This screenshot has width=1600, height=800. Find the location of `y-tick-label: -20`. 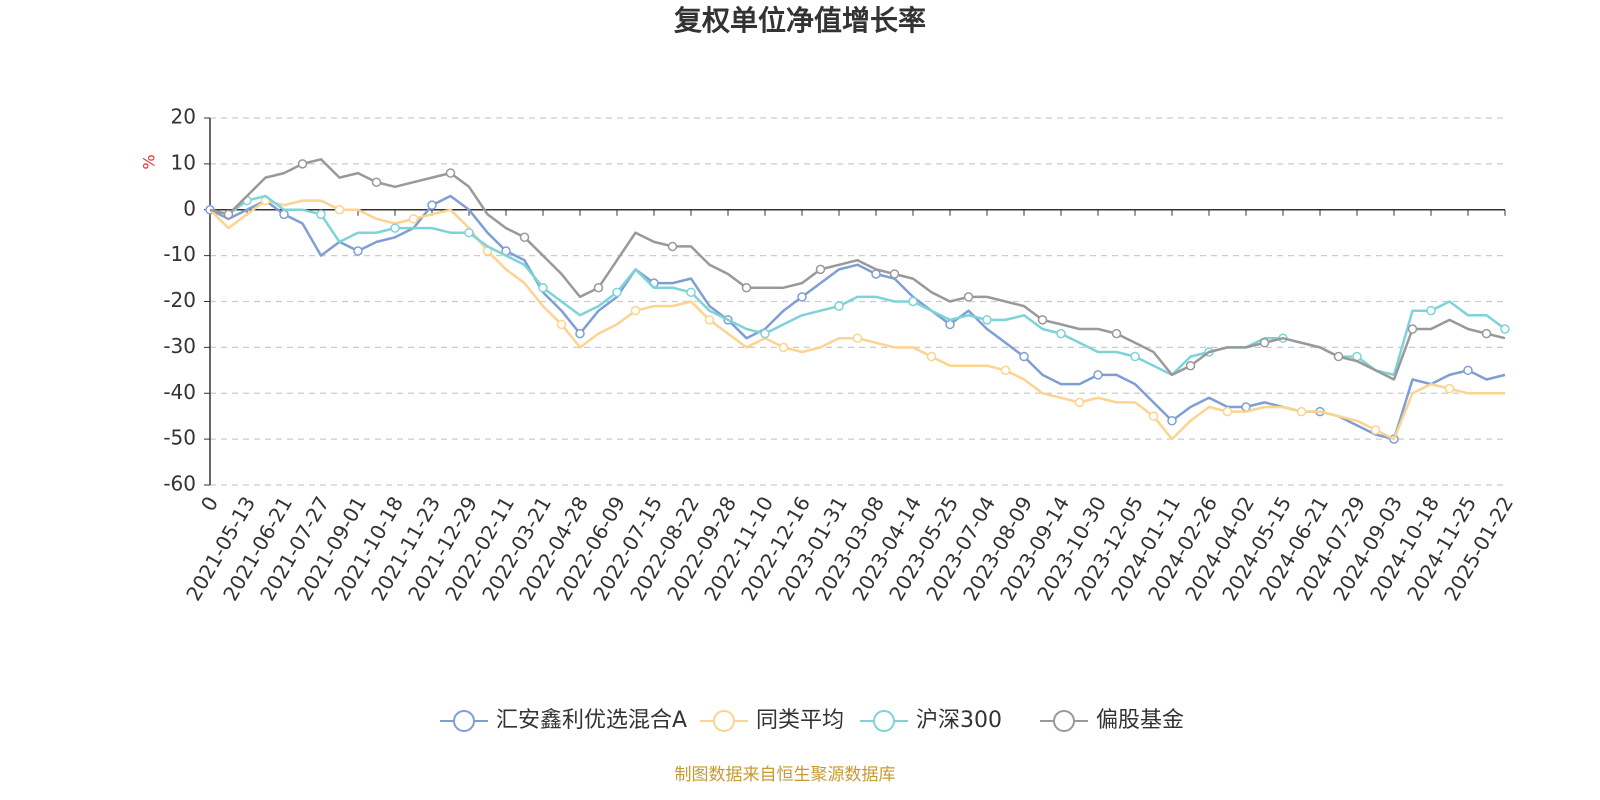

y-tick-label: -20 is located at coordinates (179, 300).